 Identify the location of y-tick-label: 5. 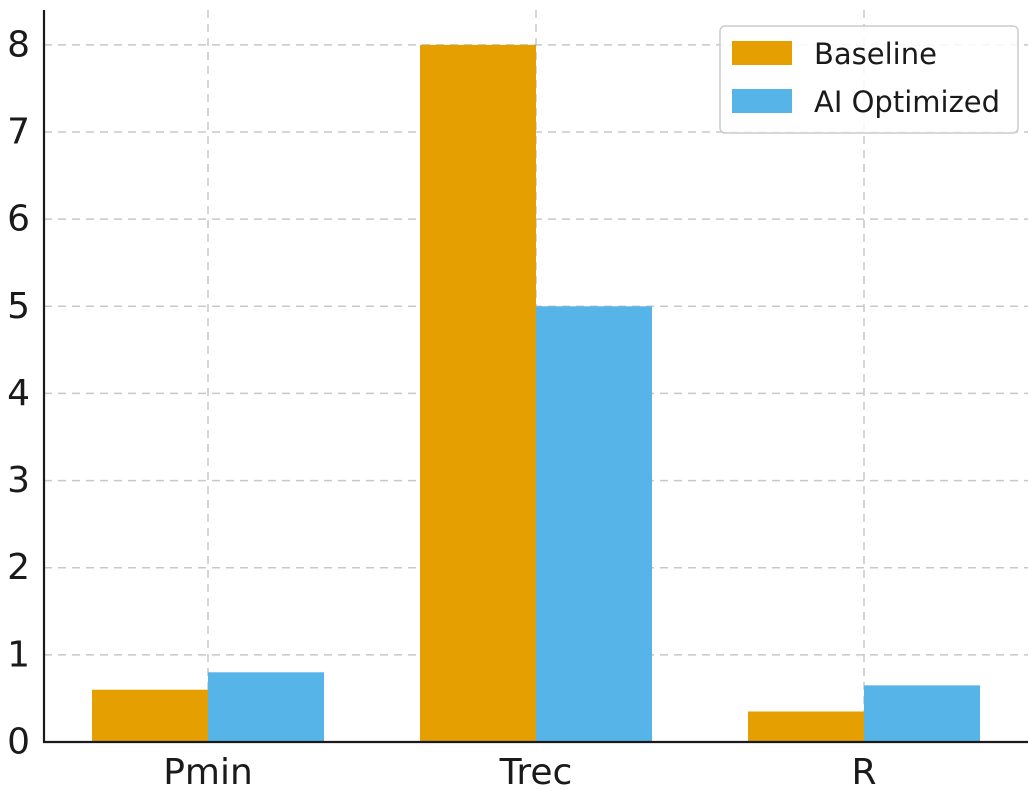
(18, 306).